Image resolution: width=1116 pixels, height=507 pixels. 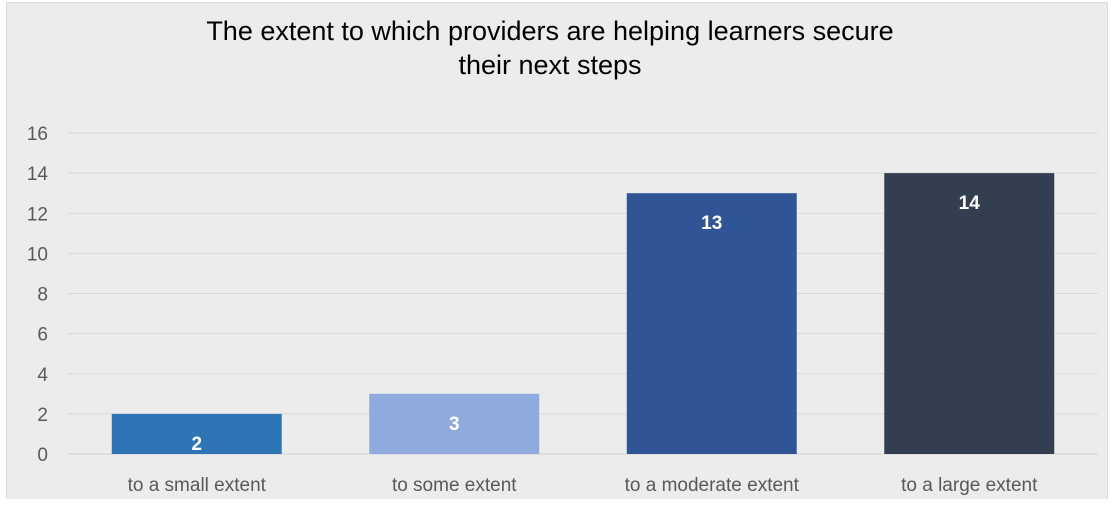 What do you see at coordinates (969, 485) in the screenshot?
I see `x-category-label: to a large extent` at bounding box center [969, 485].